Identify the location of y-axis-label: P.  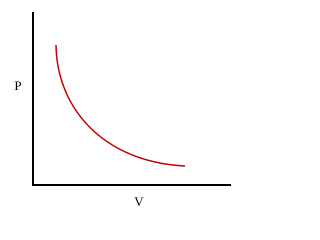
(17, 85).